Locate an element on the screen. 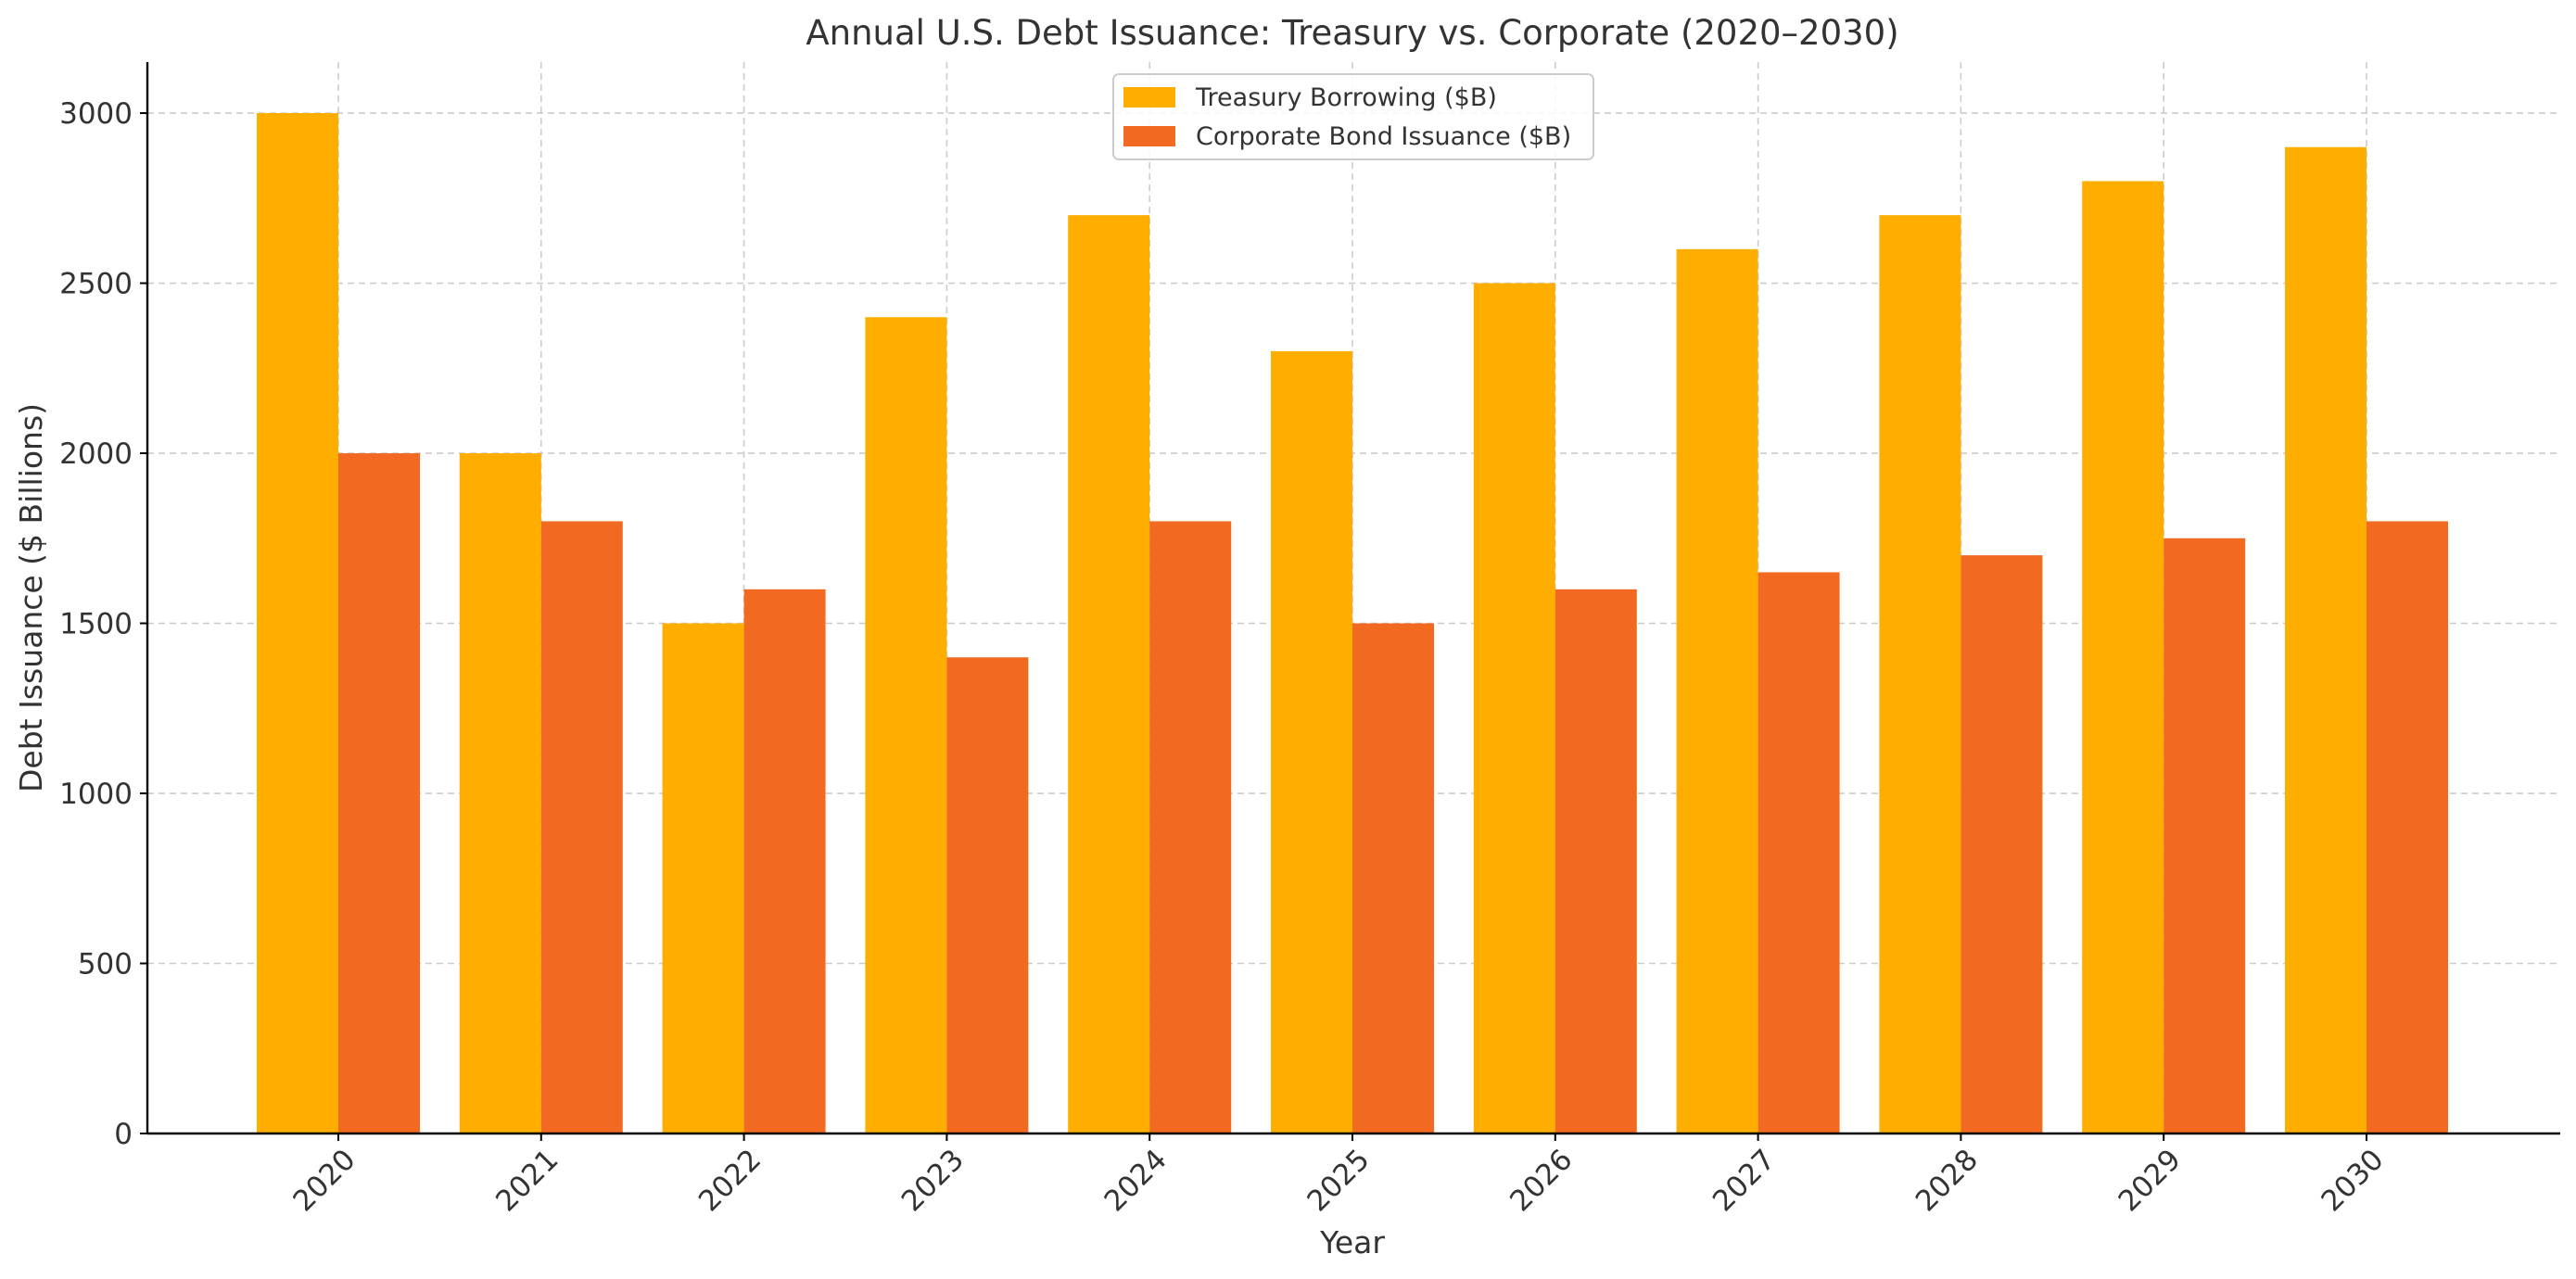 The width and height of the screenshot is (2576, 1279). x-tick-label: 2021 is located at coordinates (527, 1180).